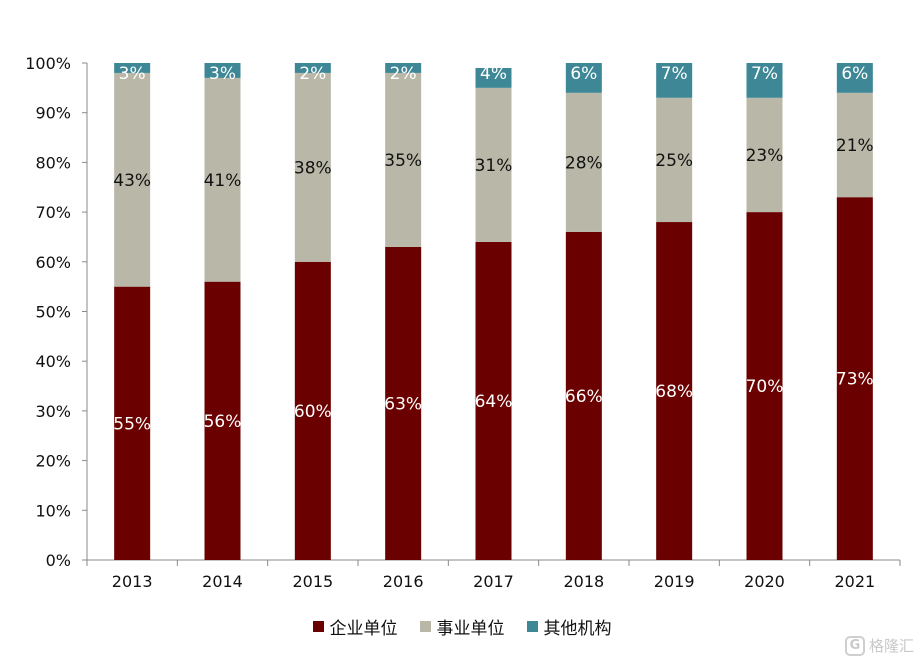 This screenshot has width=924, height=664. I want to click on data-label: 23%, so click(765, 156).